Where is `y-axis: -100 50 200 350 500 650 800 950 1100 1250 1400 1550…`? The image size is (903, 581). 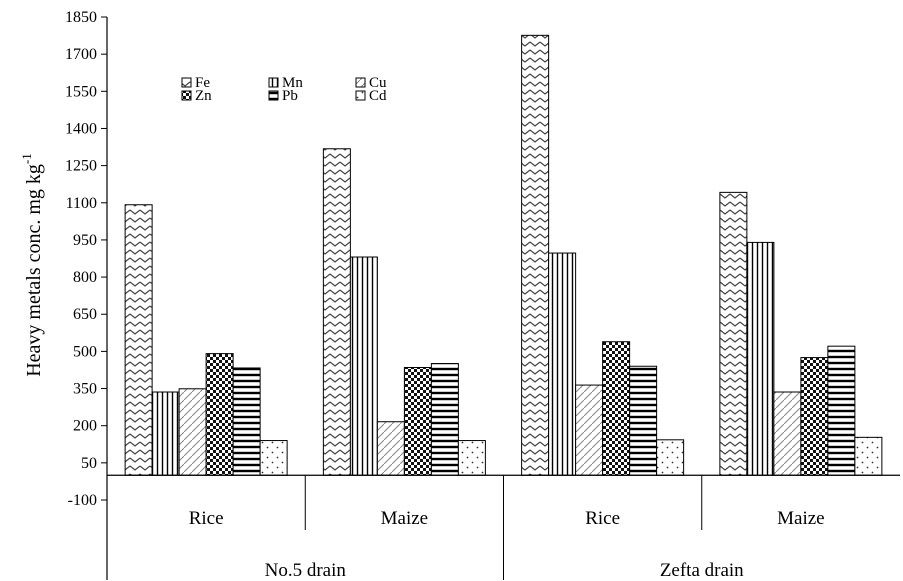
y-axis: -100 50 200 350 500 650 800 950 1100 1250 1400 1550… is located at coordinates (86, 294).